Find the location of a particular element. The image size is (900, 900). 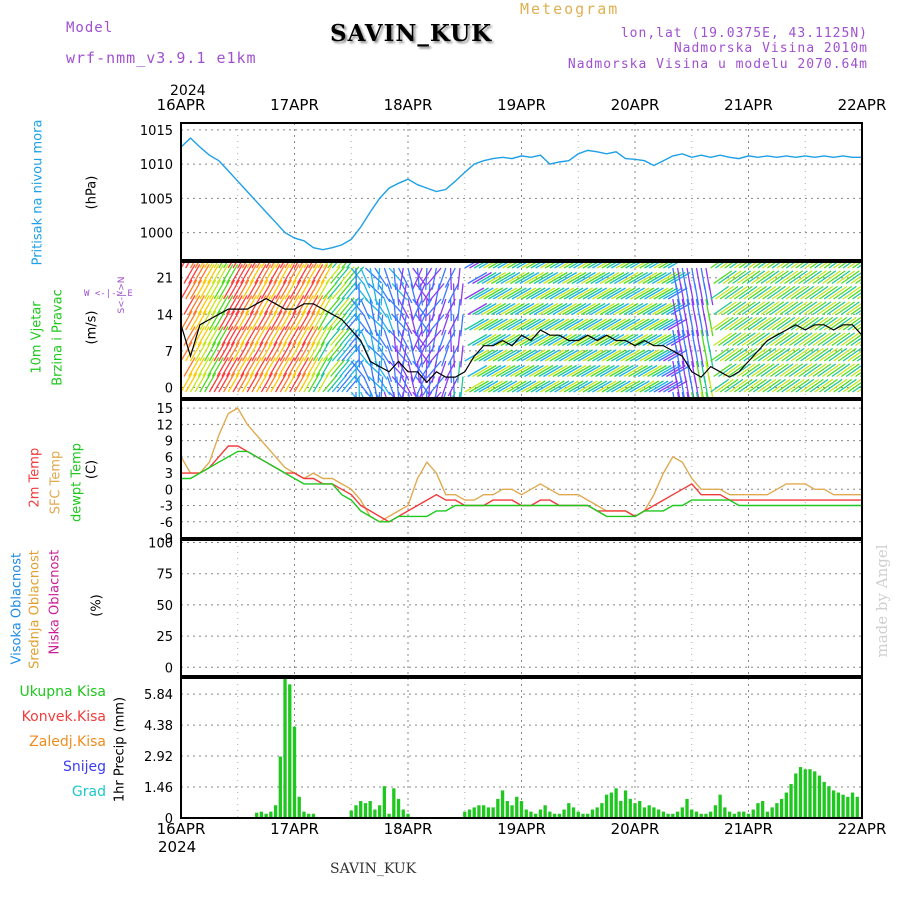

precip-tick-label: 0 is located at coordinates (169, 819).